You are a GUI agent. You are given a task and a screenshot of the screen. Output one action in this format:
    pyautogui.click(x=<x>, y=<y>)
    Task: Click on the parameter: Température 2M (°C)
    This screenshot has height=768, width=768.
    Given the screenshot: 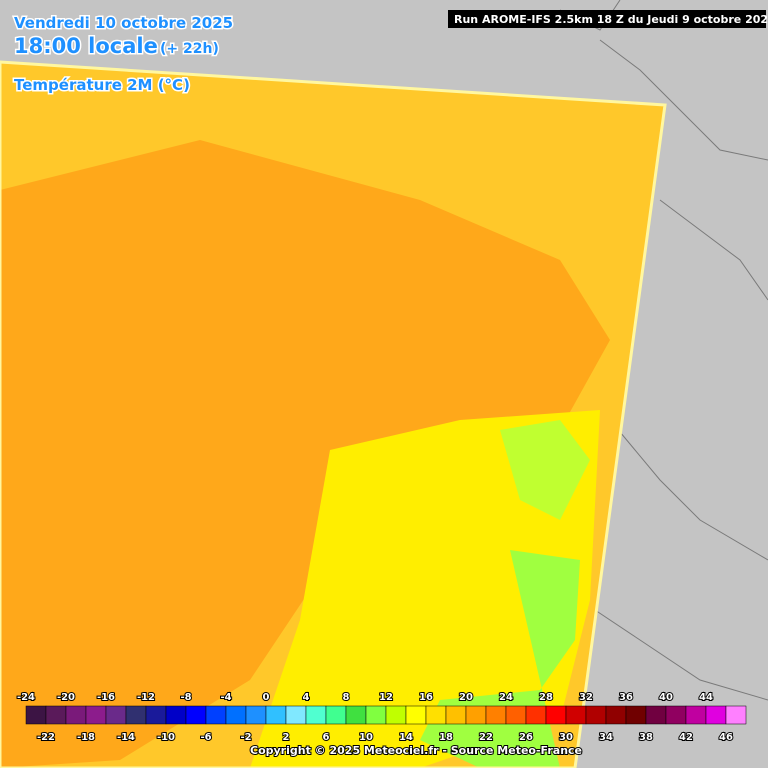 What is the action you would take?
    pyautogui.click(x=102, y=85)
    